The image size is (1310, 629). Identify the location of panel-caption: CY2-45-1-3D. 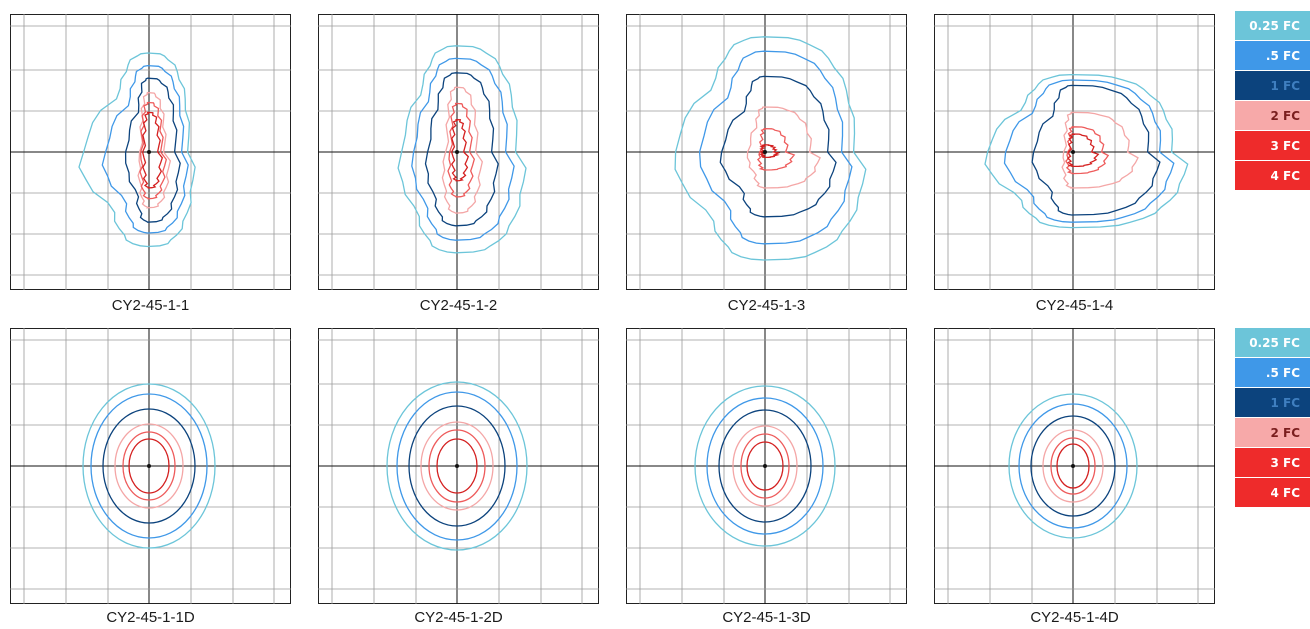
(766, 617).